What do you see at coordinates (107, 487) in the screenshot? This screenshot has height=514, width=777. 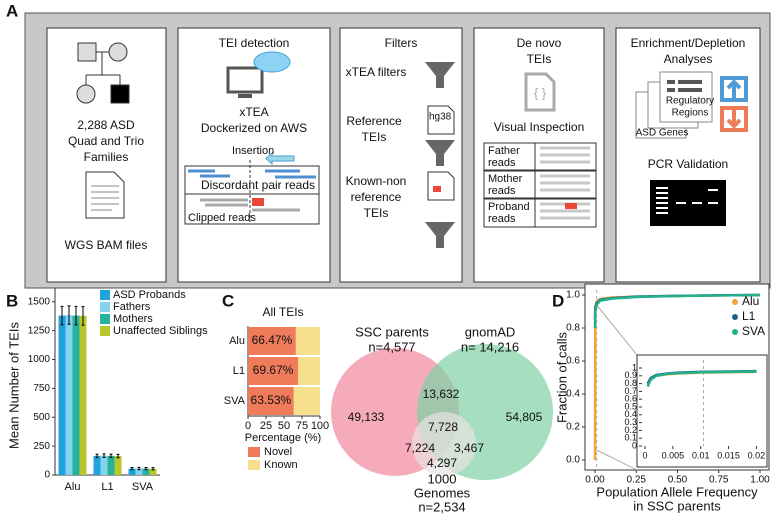 I see `x-tick-label: L1` at bounding box center [107, 487].